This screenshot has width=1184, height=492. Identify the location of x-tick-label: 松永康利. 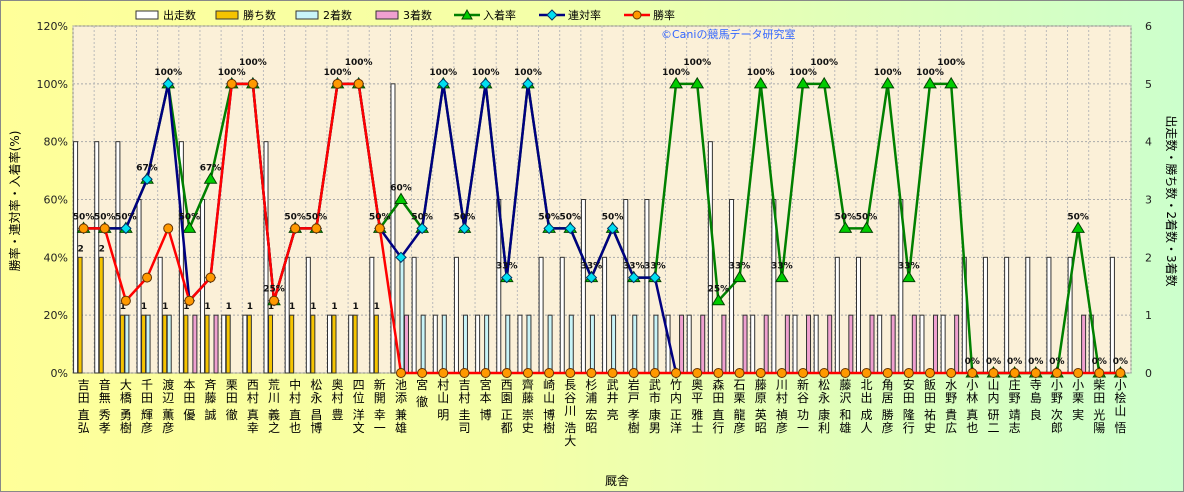
(824, 406).